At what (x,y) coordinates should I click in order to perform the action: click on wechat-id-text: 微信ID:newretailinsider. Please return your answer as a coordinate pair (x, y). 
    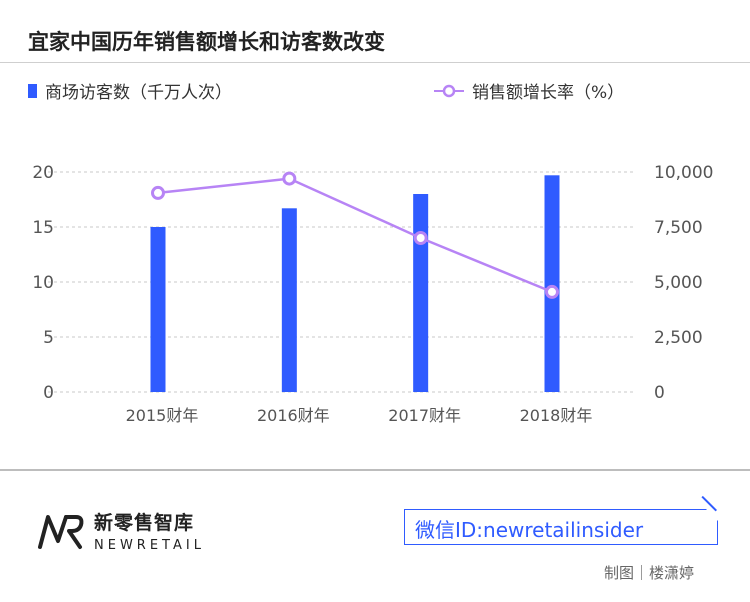
    Looking at the image, I should click on (529, 530).